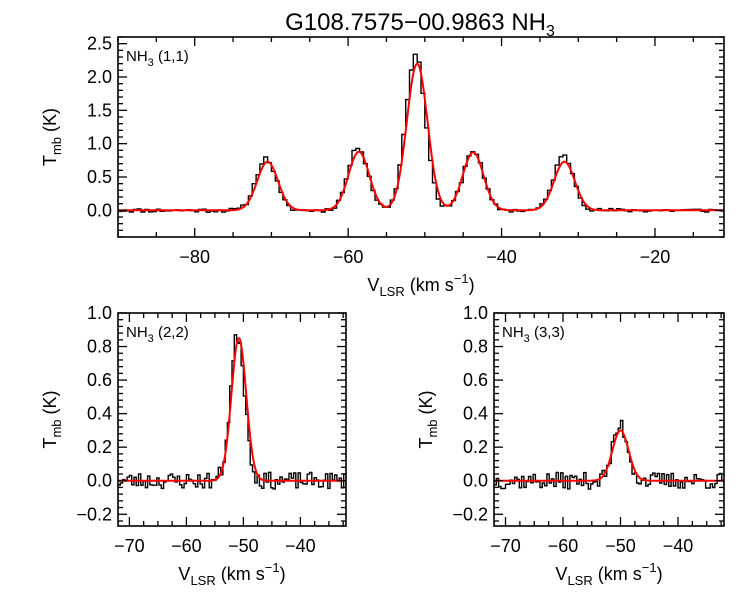  I want to click on figure-title: G108.7575−00.9863 NH3, so click(420, 24).